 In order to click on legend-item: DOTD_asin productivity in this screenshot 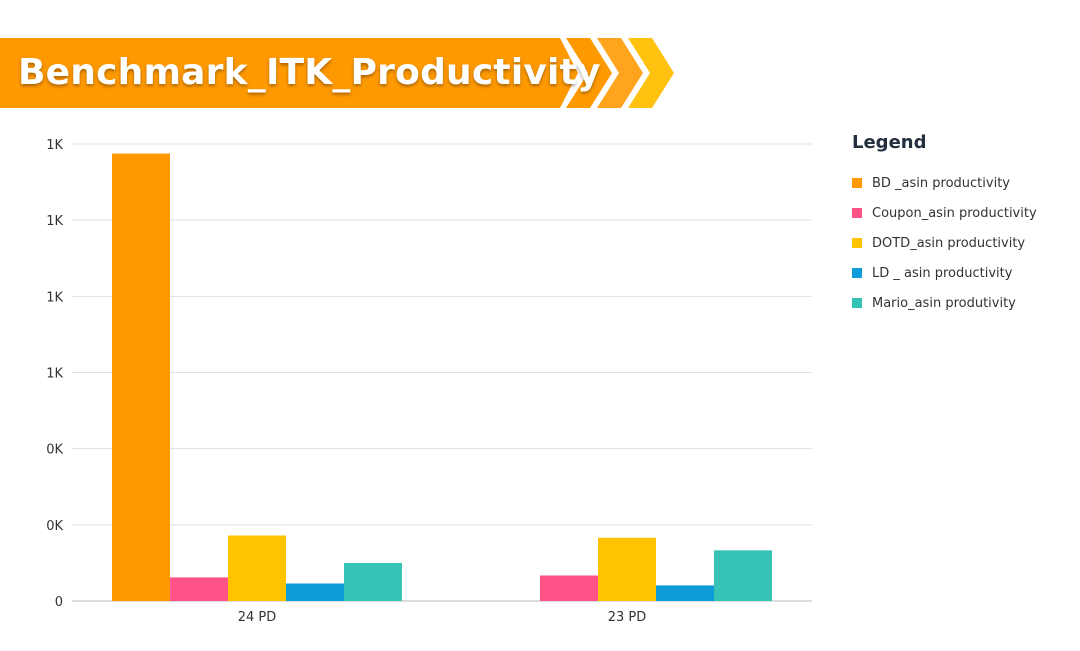, I will do `click(962, 243)`.